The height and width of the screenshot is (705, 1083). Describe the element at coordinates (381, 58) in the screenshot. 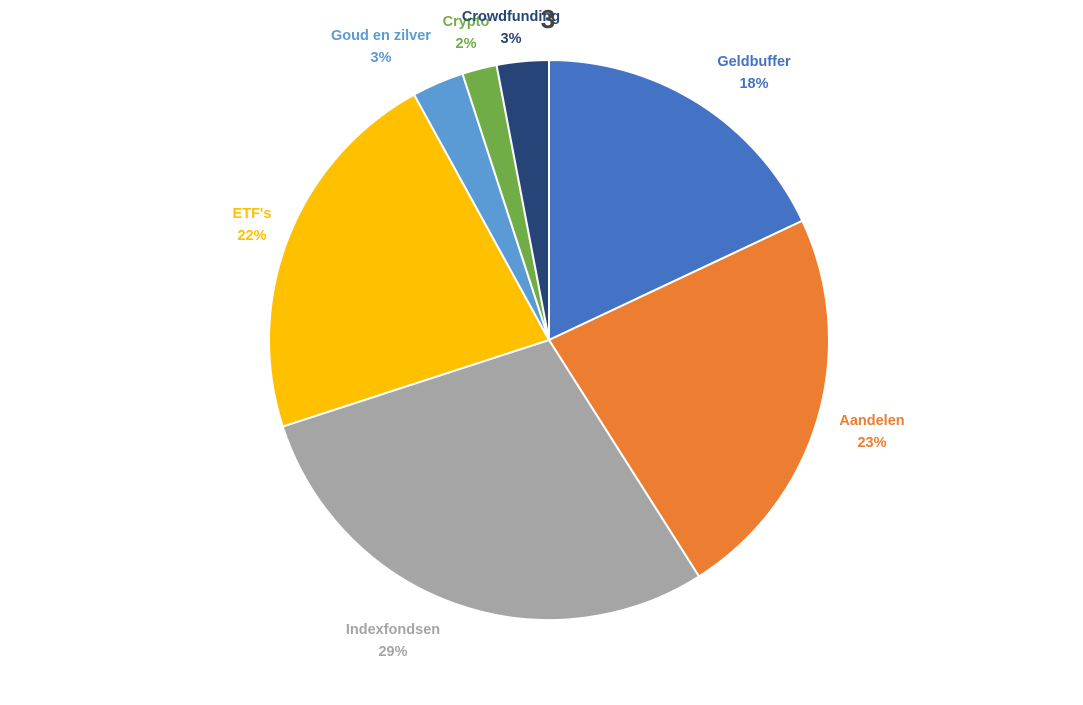

I see `slice-percent-goud-en-zilver: 3%` at that location.